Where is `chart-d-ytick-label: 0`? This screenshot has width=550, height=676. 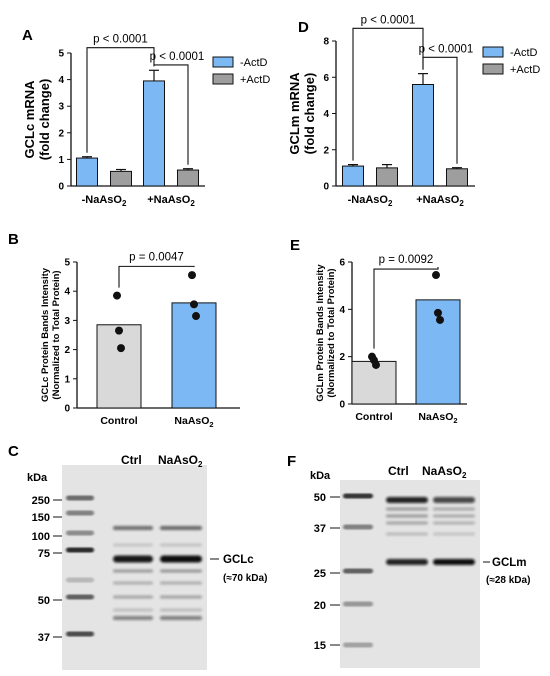 chart-d-ytick-label: 0 is located at coordinates (326, 187).